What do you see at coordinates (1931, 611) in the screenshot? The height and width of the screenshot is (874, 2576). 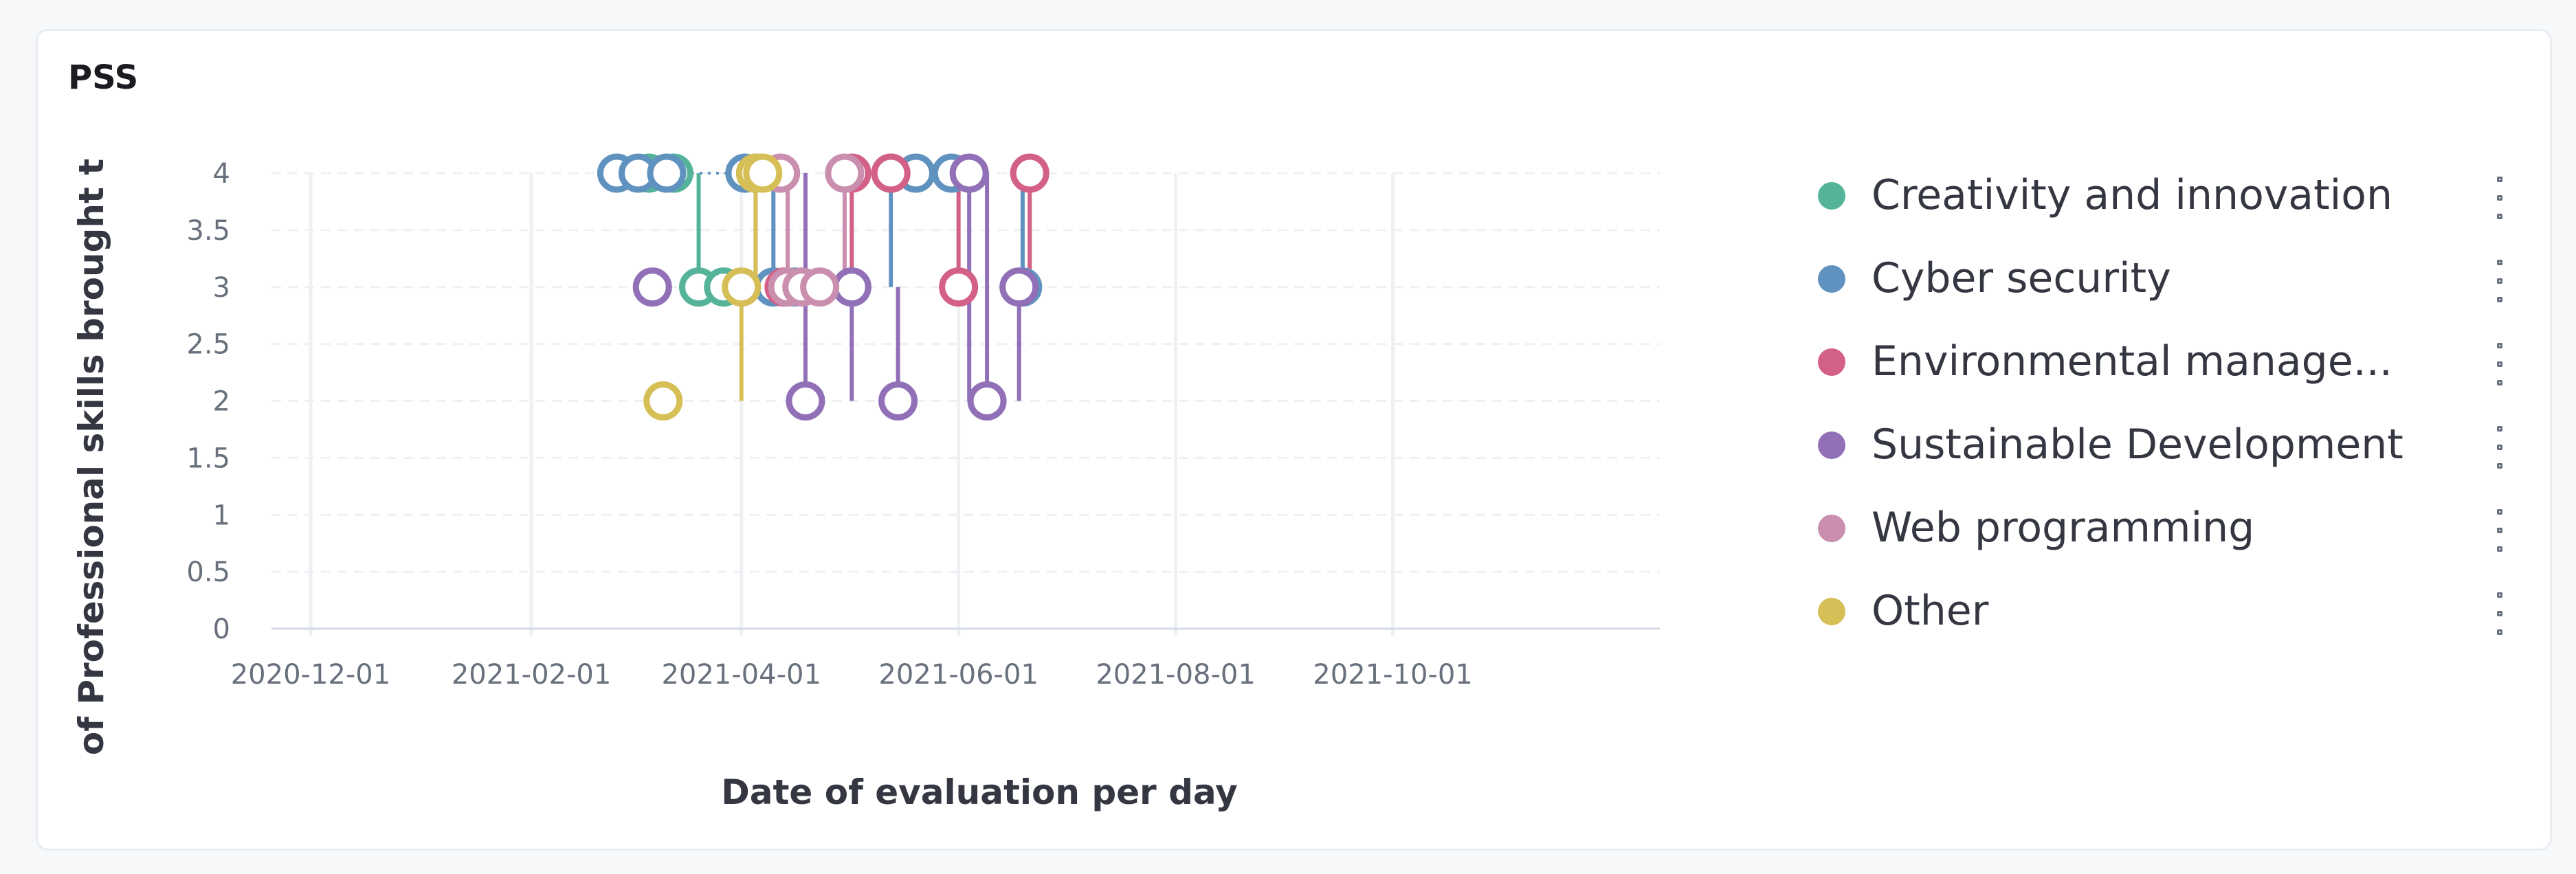 I see `legend-label: Other` at bounding box center [1931, 611].